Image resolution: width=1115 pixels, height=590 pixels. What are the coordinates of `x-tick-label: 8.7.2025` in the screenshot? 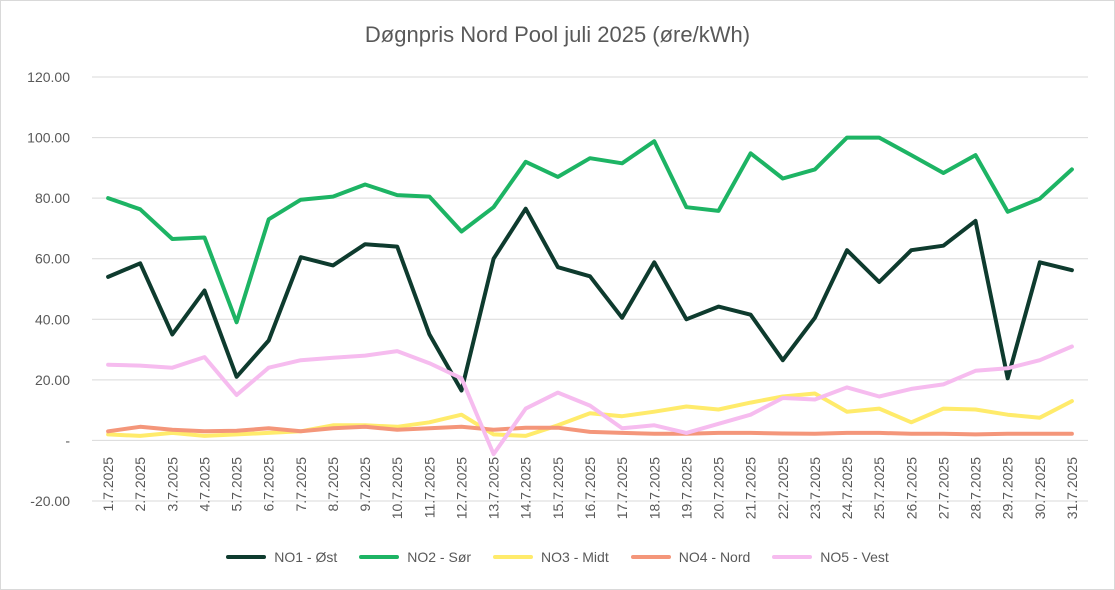 It's located at (333, 484).